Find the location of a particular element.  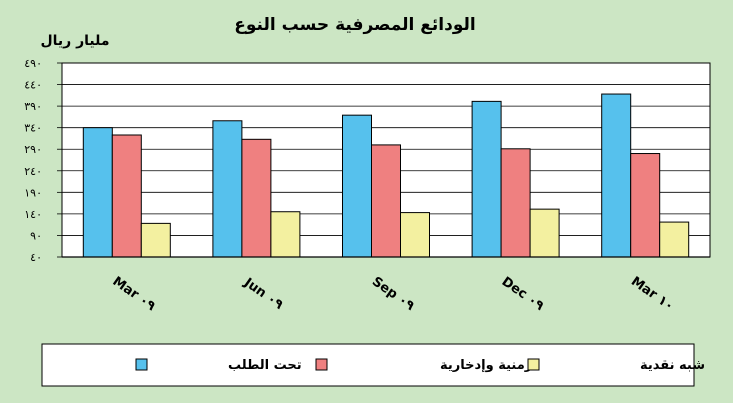

y-tick-label: ٣٩٠ is located at coordinates (33, 106).